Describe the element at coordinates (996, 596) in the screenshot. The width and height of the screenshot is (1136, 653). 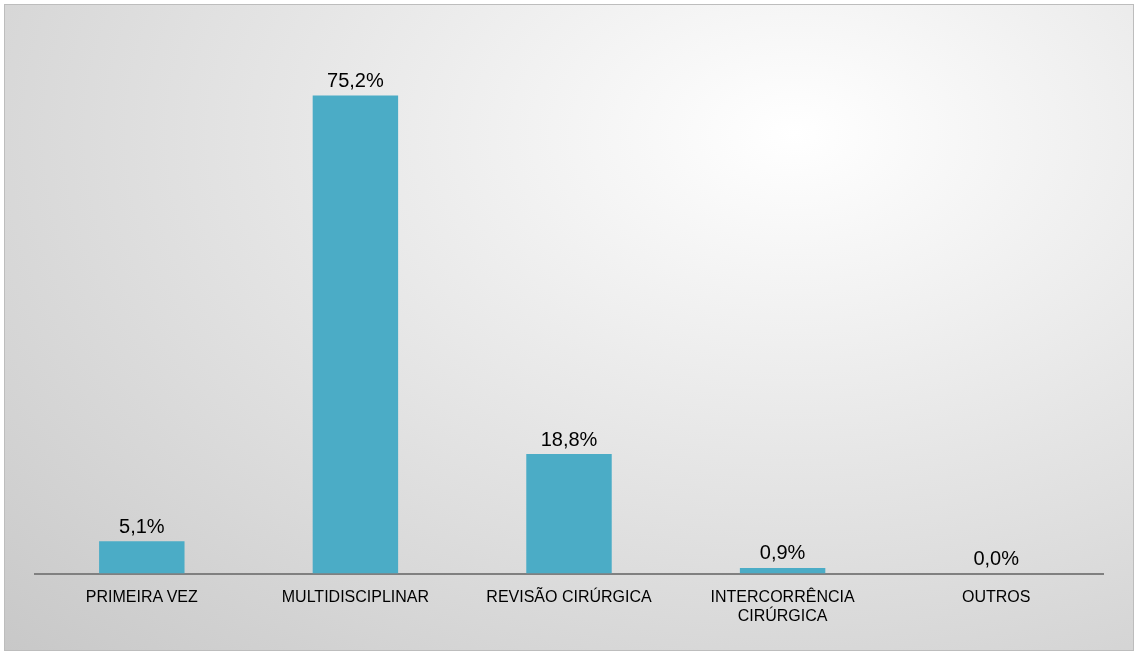
I see `x-tick-label: OUTROS` at that location.